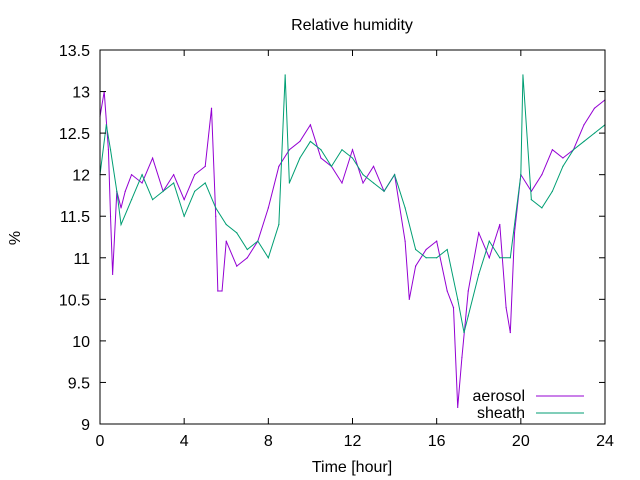  Describe the element at coordinates (81, 93) in the screenshot. I see `y-tick-label: 13` at that location.